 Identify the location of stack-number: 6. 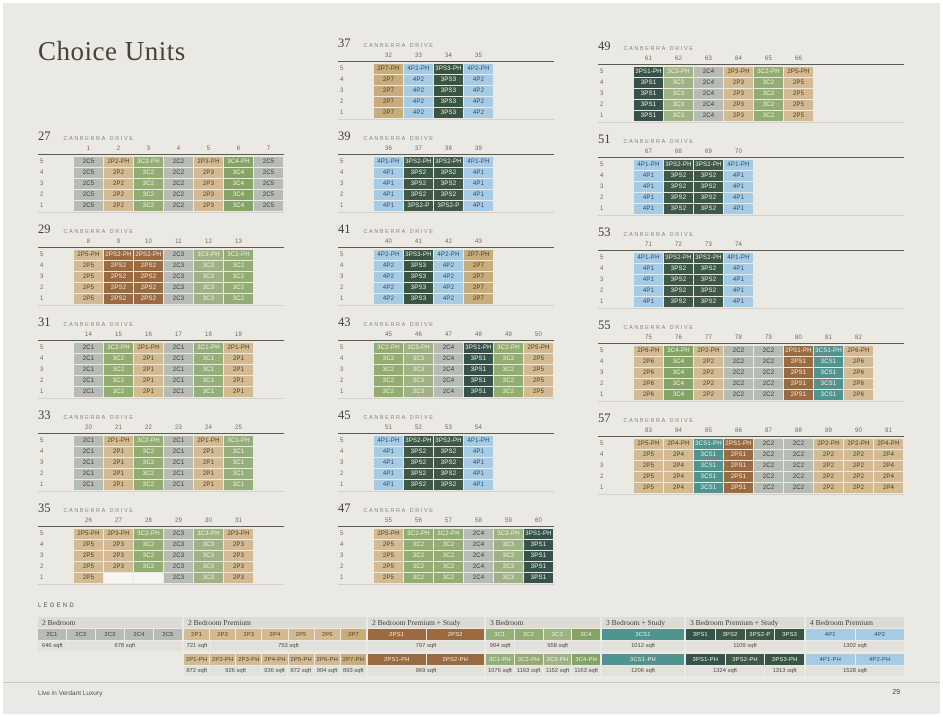
(238, 148).